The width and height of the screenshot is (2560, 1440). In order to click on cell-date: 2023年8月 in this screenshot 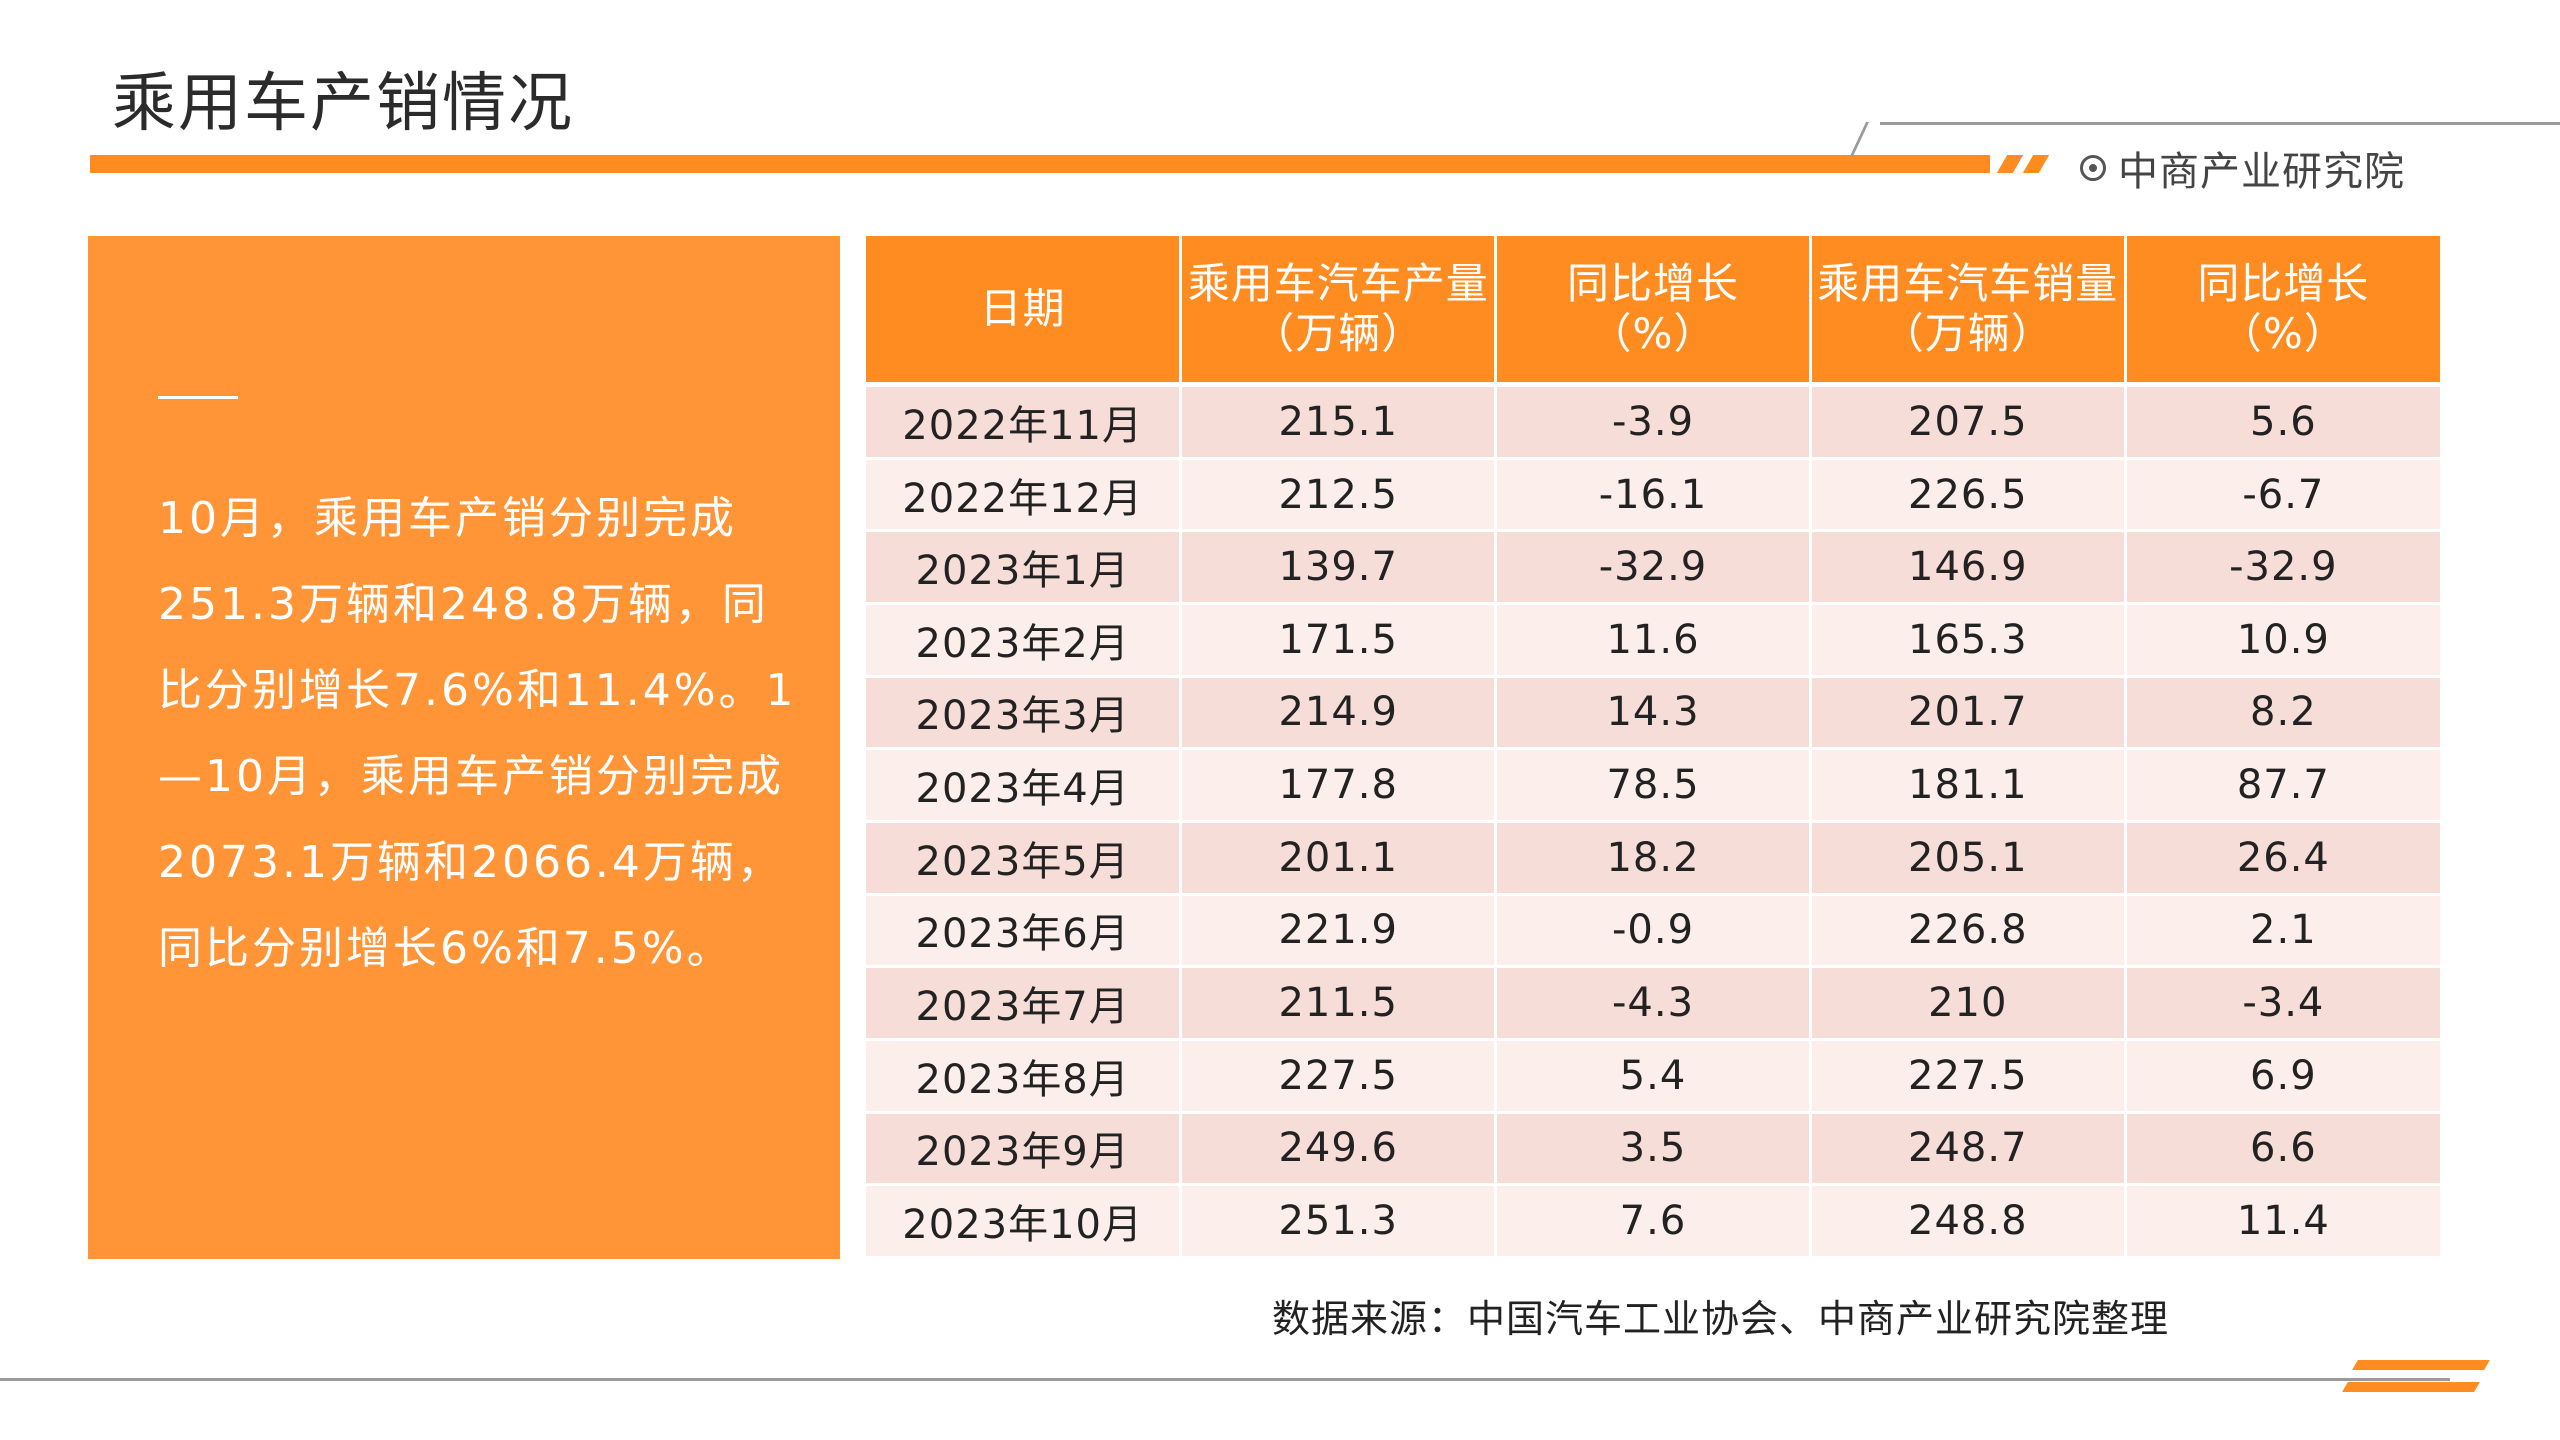, I will do `click(1024, 1076)`.